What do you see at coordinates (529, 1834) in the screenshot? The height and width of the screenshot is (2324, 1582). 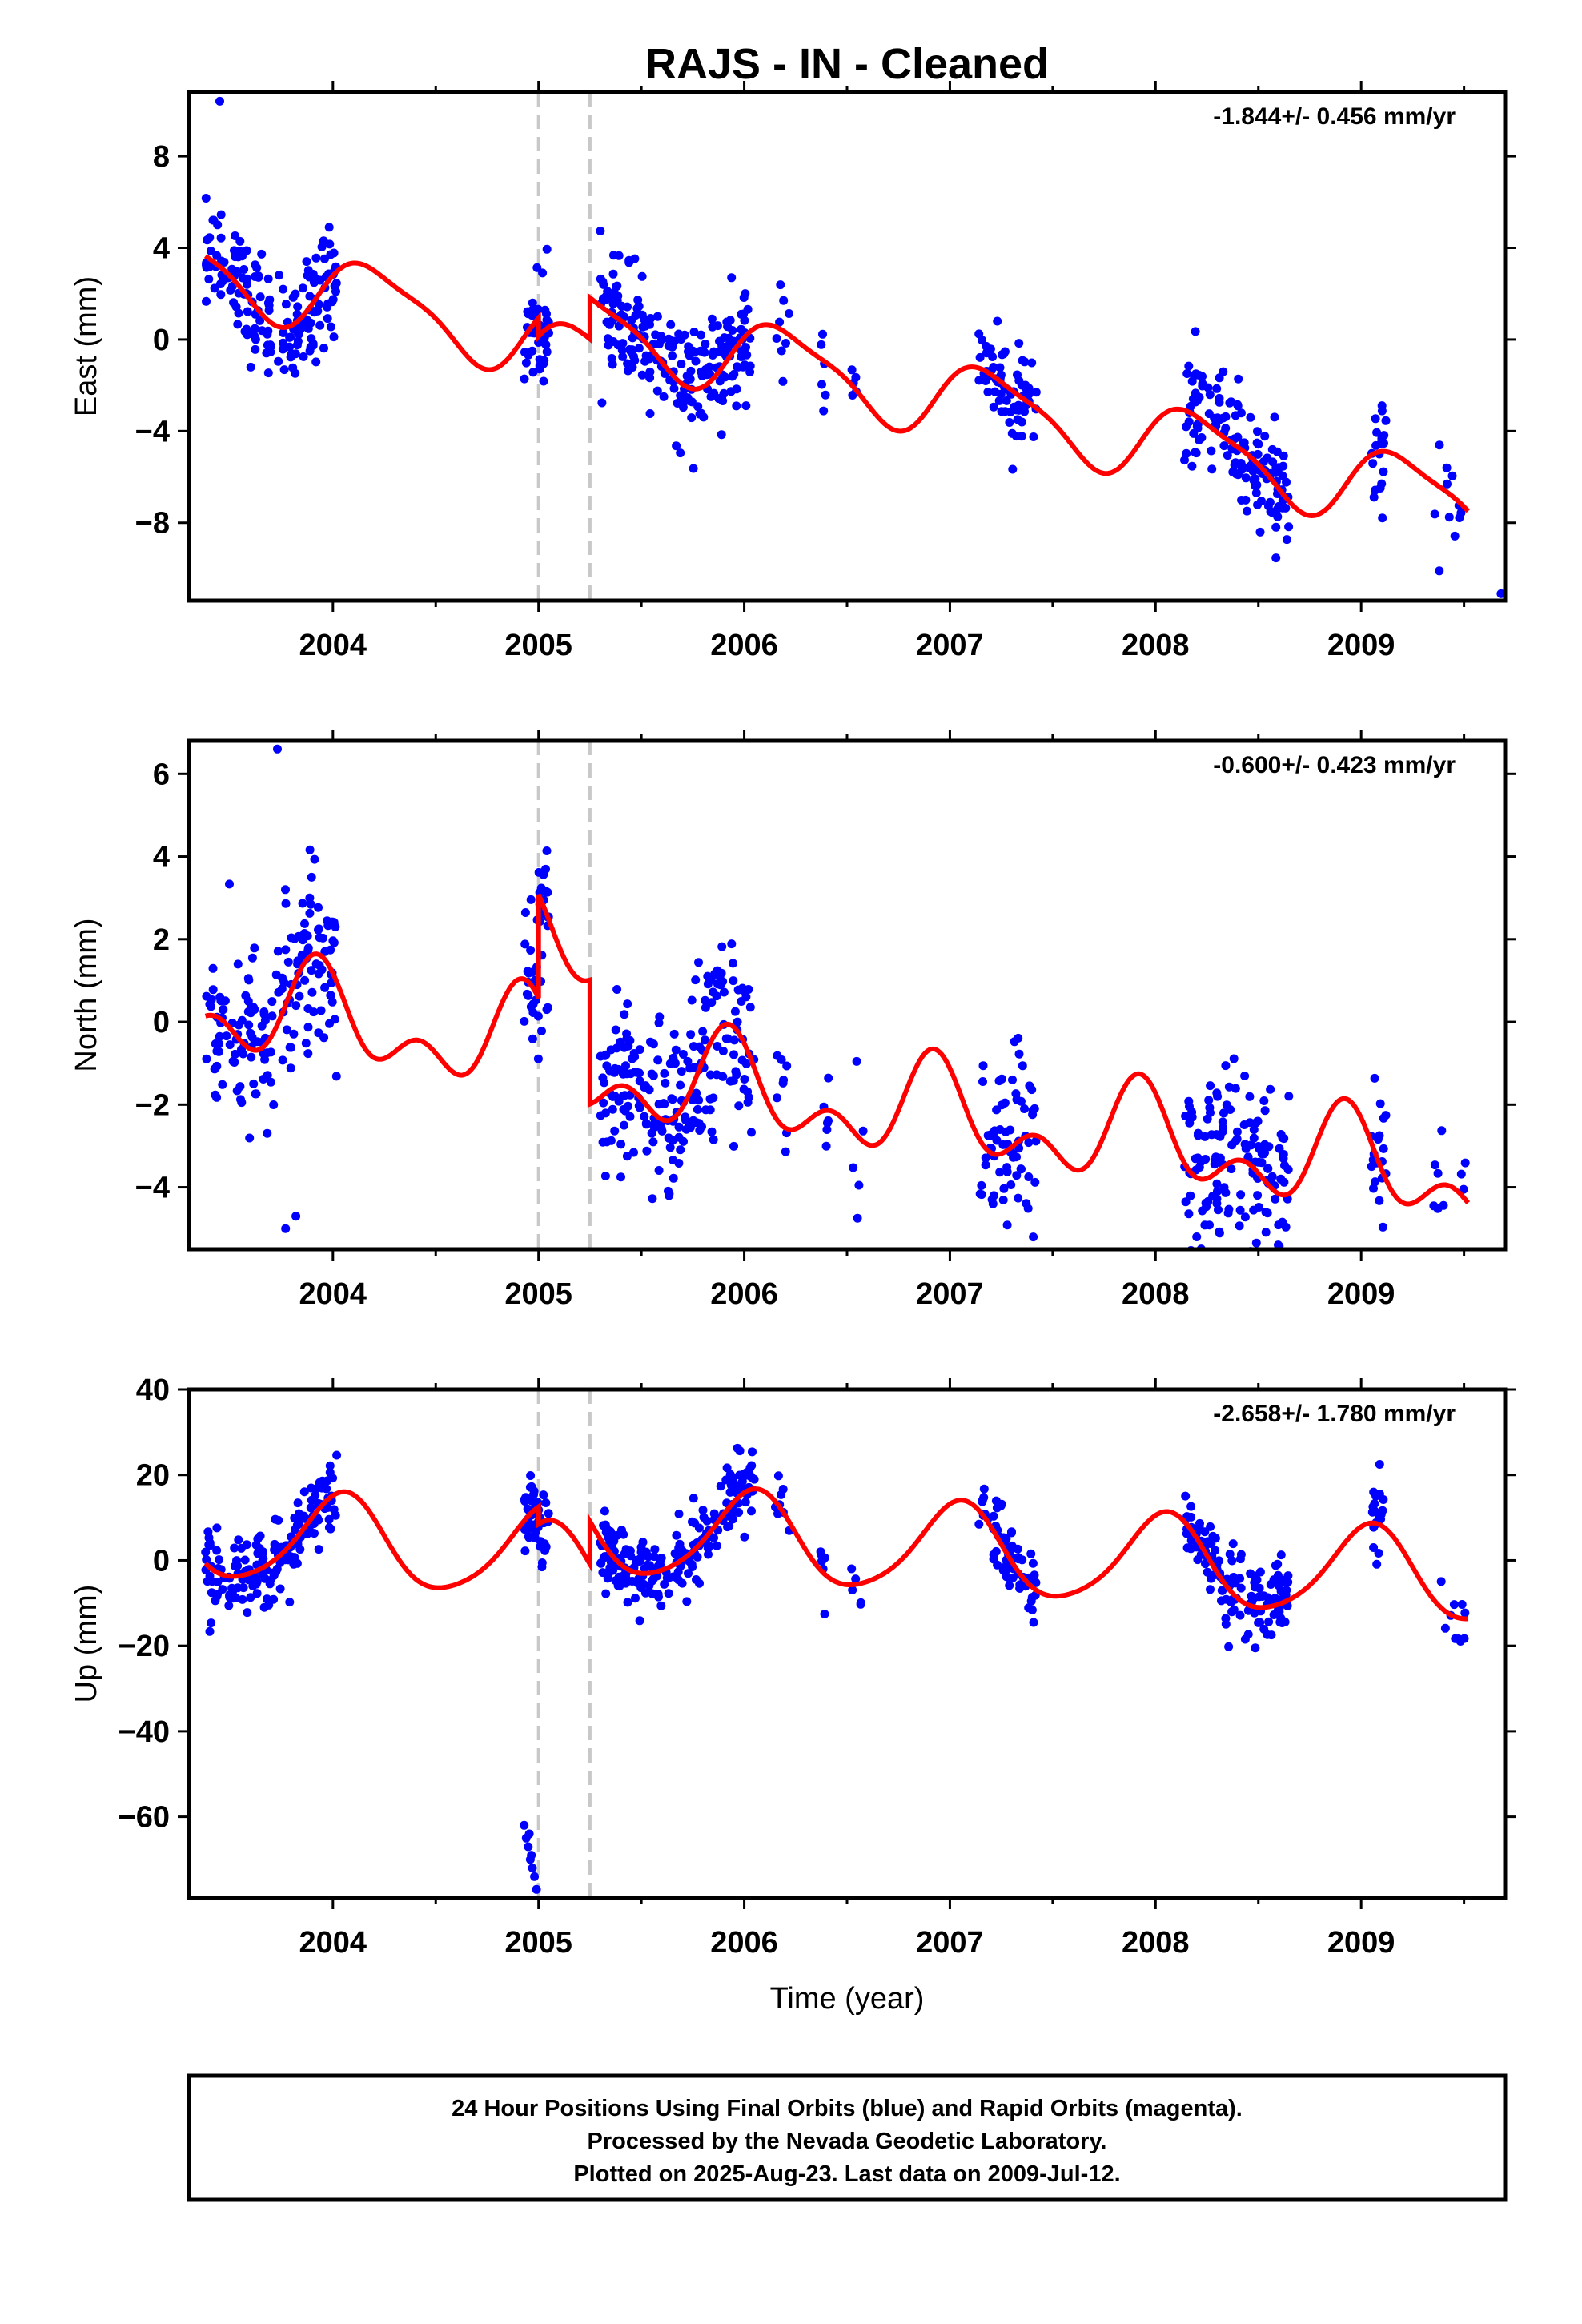 I see `data-point-outlier` at bounding box center [529, 1834].